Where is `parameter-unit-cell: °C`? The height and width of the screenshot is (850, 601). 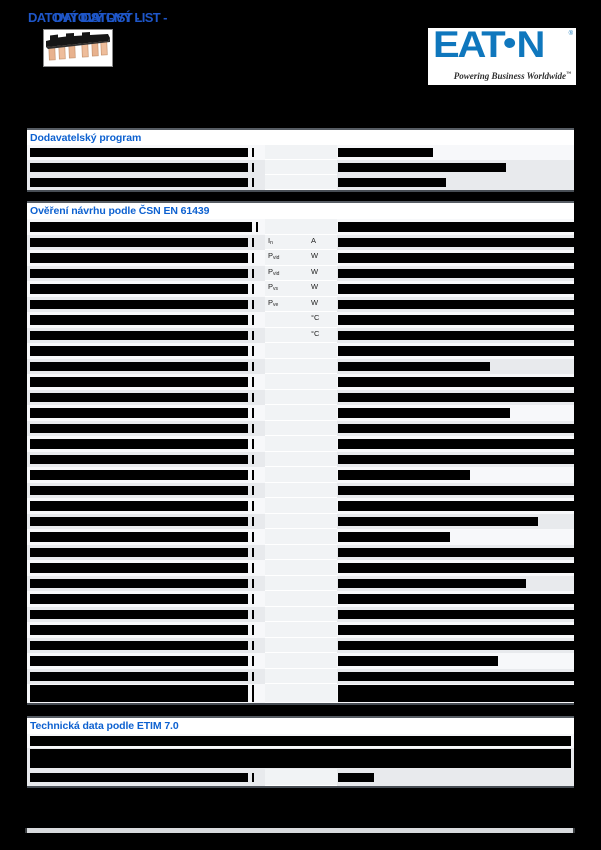 parameter-unit-cell: °C is located at coordinates (322, 320).